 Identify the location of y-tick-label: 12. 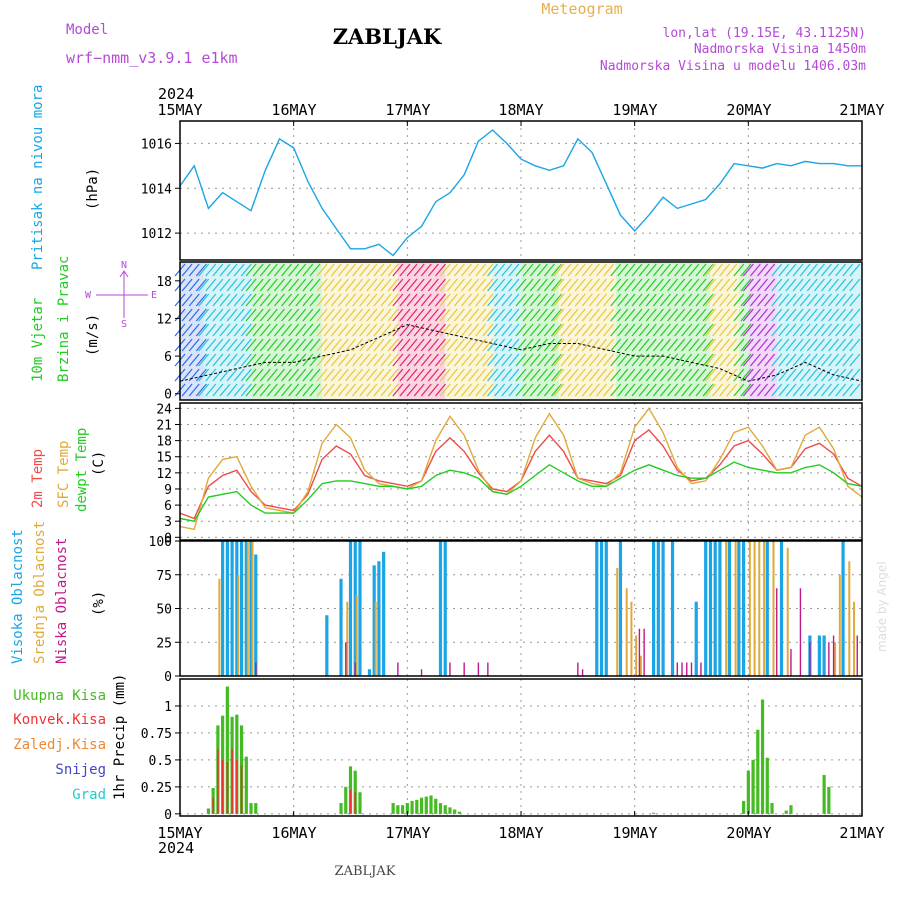
(164, 474).